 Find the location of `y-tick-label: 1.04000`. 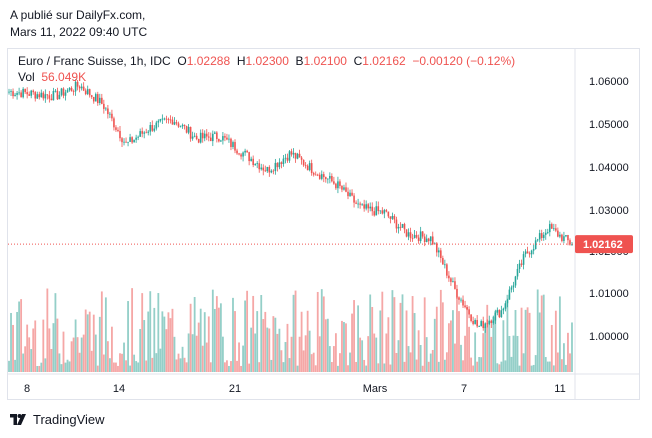

y-tick-label: 1.04000 is located at coordinates (609, 168).